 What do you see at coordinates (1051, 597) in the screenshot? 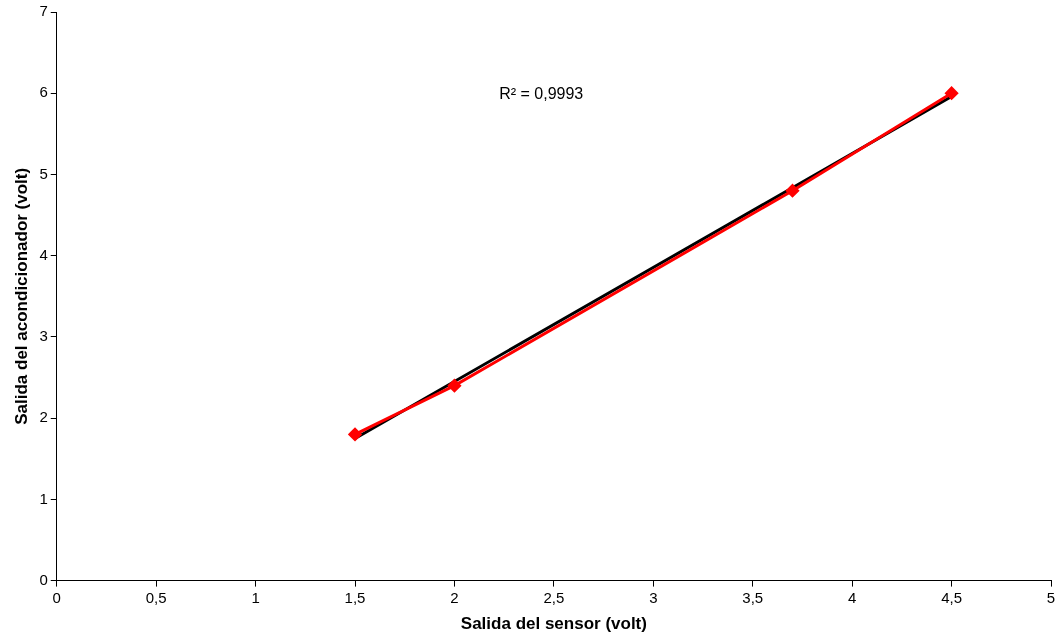
I see `x-tick-label: 5` at bounding box center [1051, 597].